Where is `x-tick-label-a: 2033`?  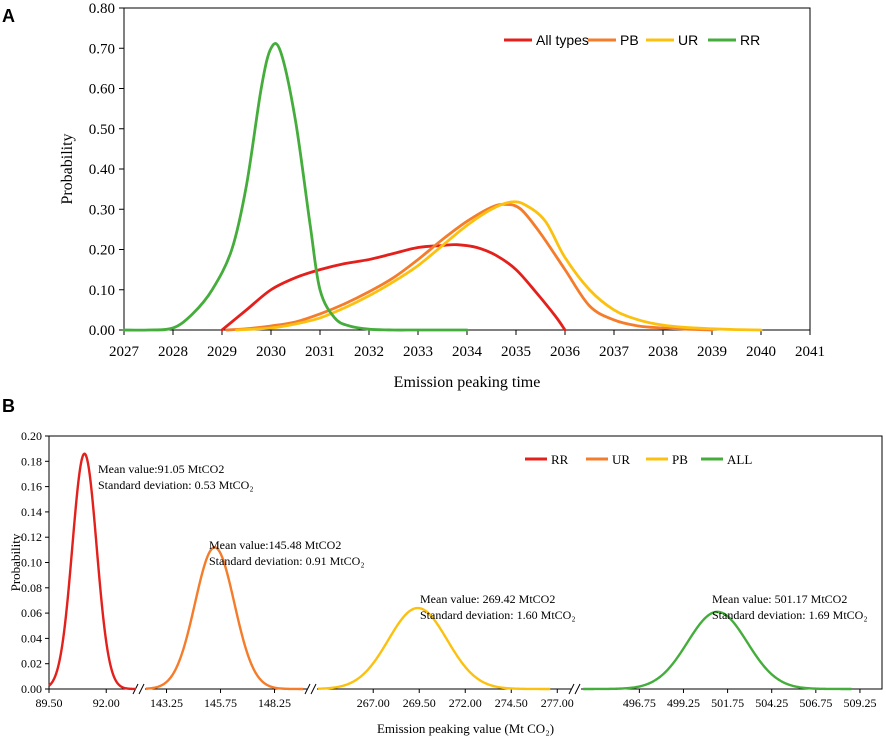
x-tick-label-a: 2033 is located at coordinates (418, 352).